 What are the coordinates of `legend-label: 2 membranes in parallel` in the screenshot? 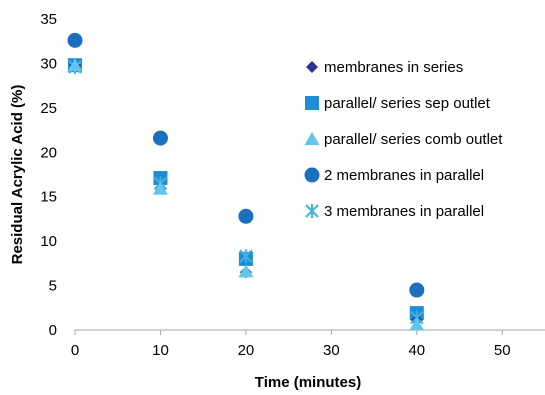 It's located at (404, 175).